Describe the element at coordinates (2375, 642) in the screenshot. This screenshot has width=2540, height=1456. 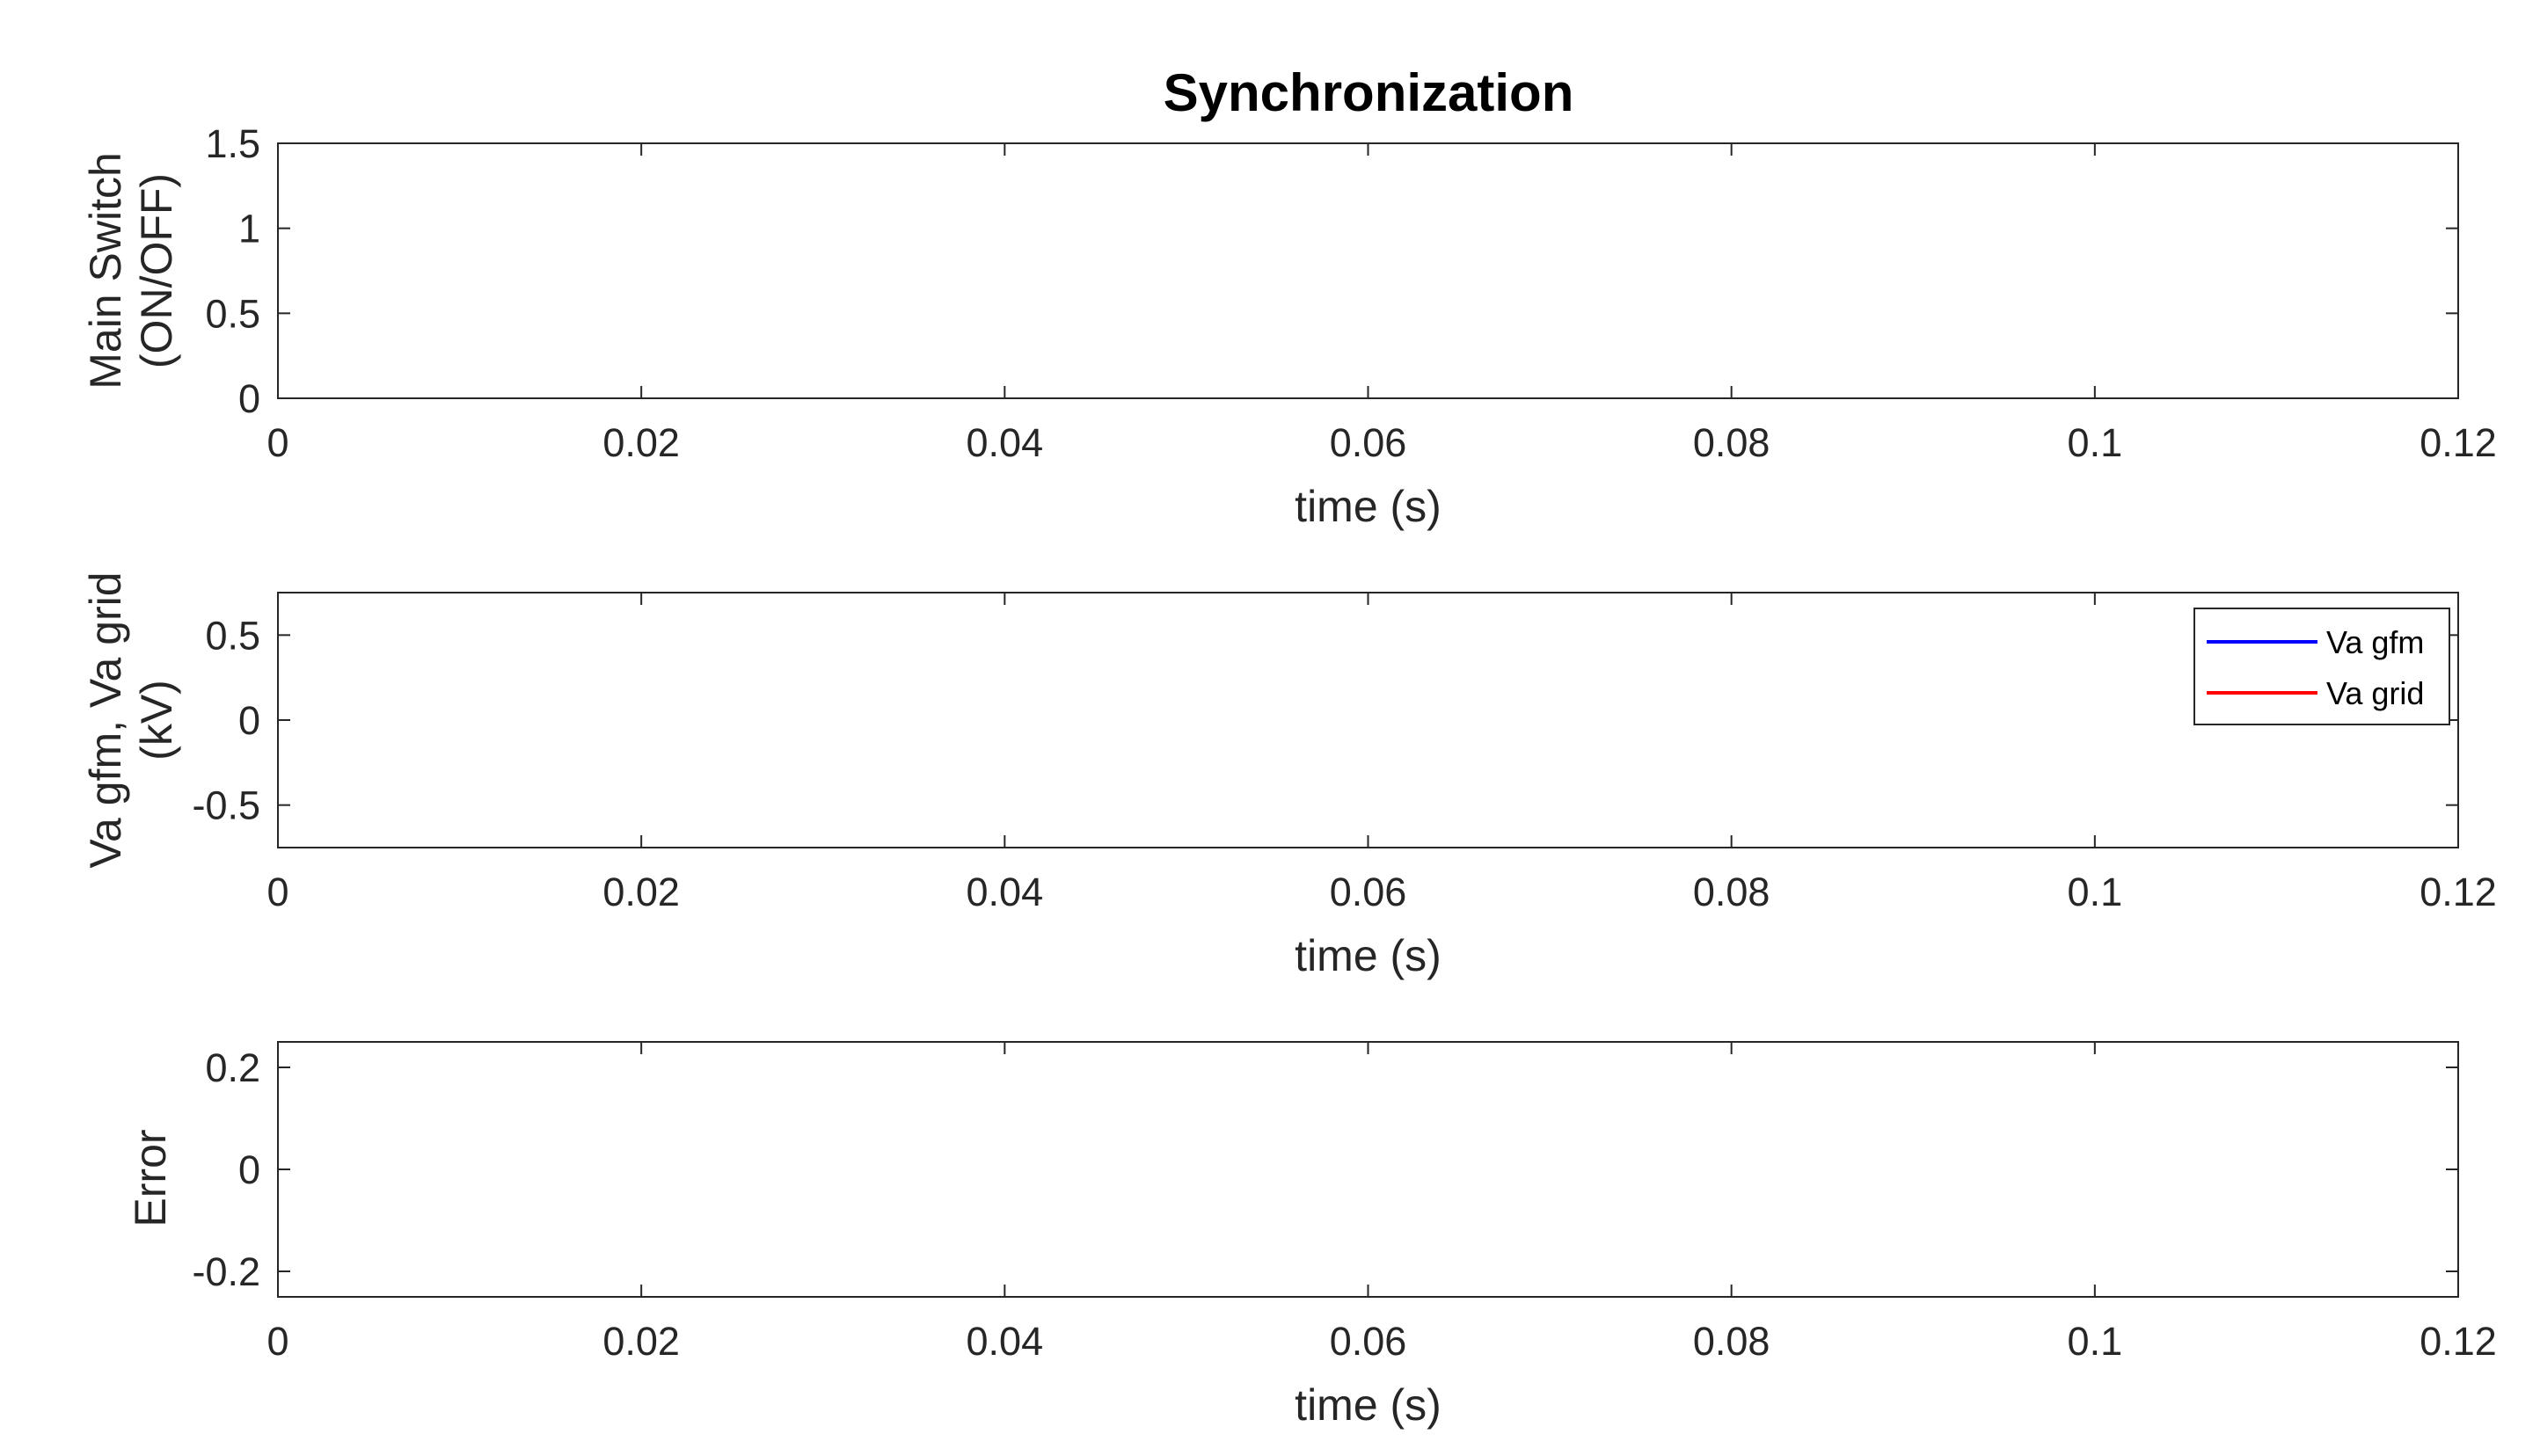
I see `legend-label: Va gfm` at that location.